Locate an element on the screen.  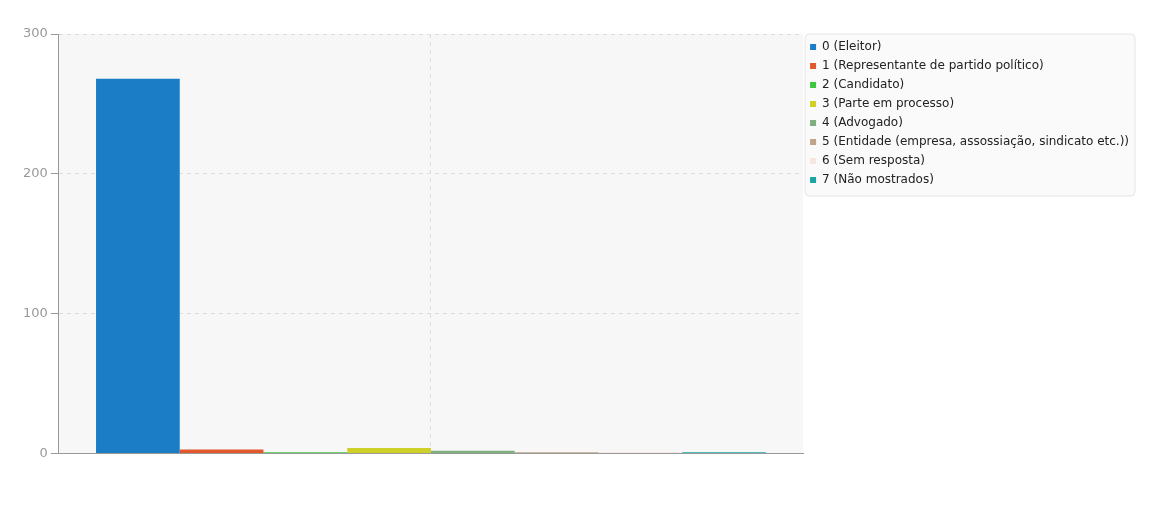
y-tick-label: 200 is located at coordinates (35, 173).